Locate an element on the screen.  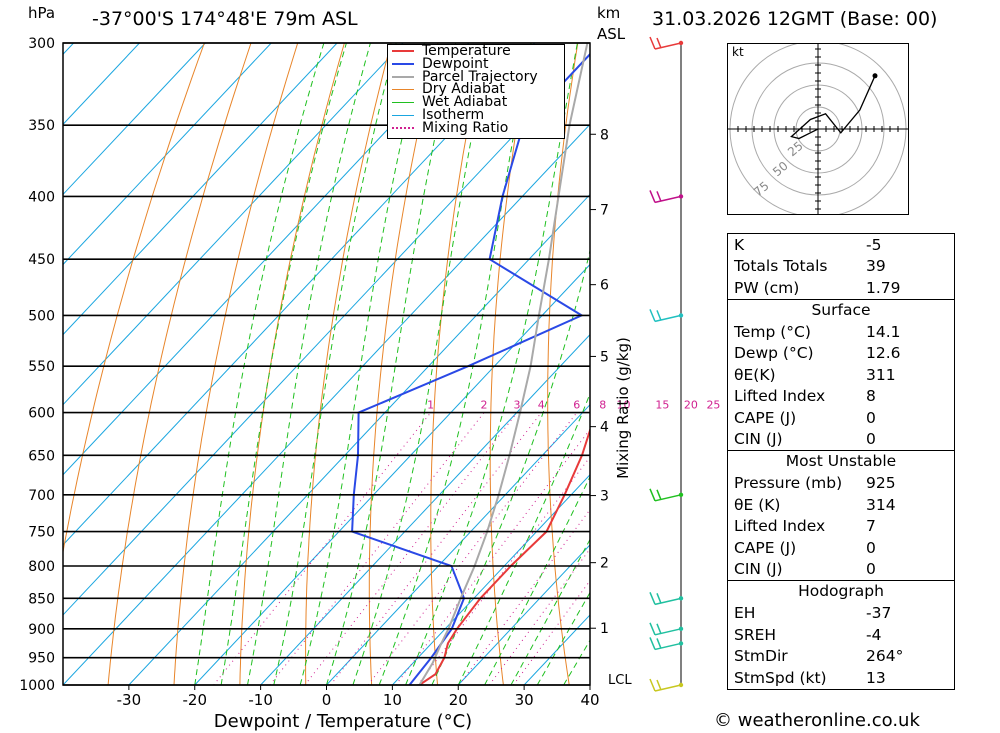
pressure-tick-label: 950 is located at coordinates (41, 659).